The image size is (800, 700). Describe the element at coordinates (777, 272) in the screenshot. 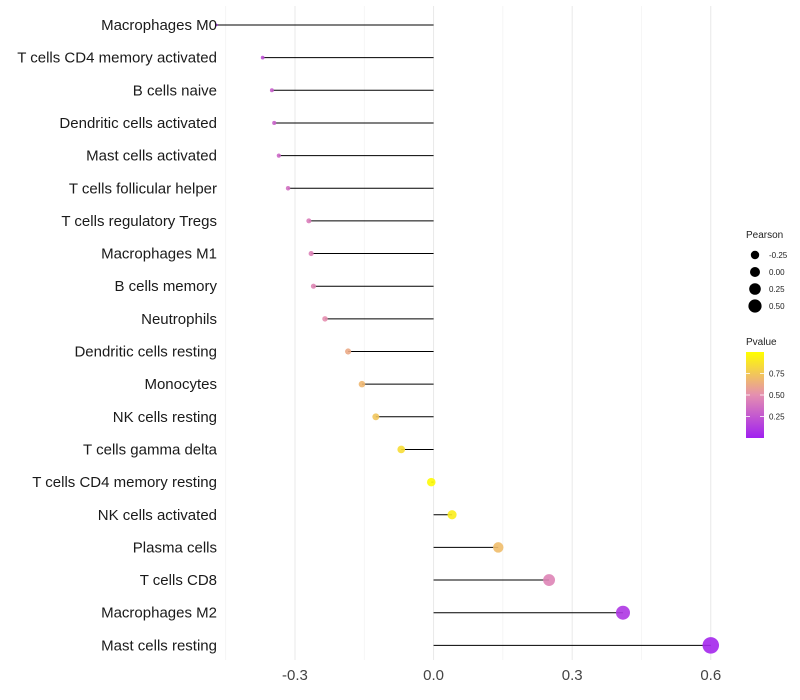

I see `size-legend-label: 0.00` at that location.